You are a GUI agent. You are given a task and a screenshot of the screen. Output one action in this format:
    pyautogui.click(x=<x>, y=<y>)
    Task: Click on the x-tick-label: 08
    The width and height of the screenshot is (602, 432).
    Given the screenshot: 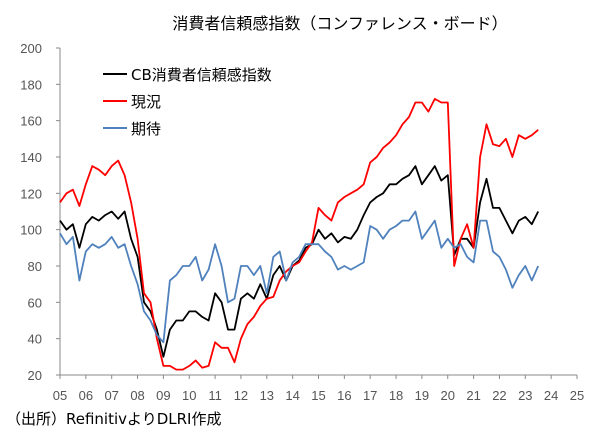 What is the action you would take?
    pyautogui.click(x=137, y=395)
    